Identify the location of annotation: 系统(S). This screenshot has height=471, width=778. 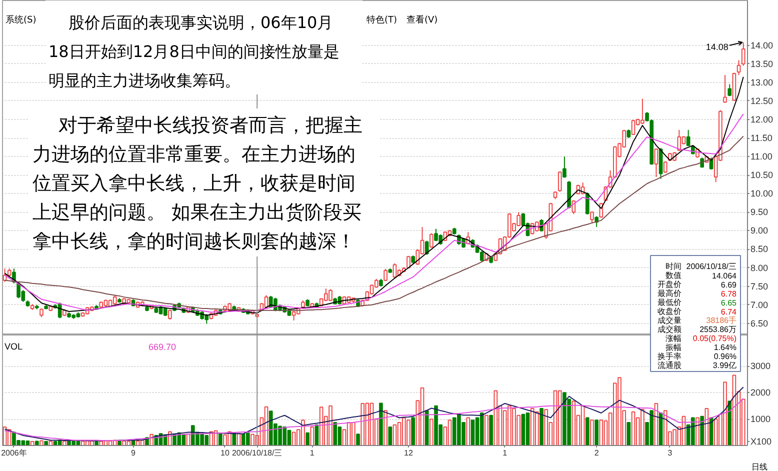
(21, 20).